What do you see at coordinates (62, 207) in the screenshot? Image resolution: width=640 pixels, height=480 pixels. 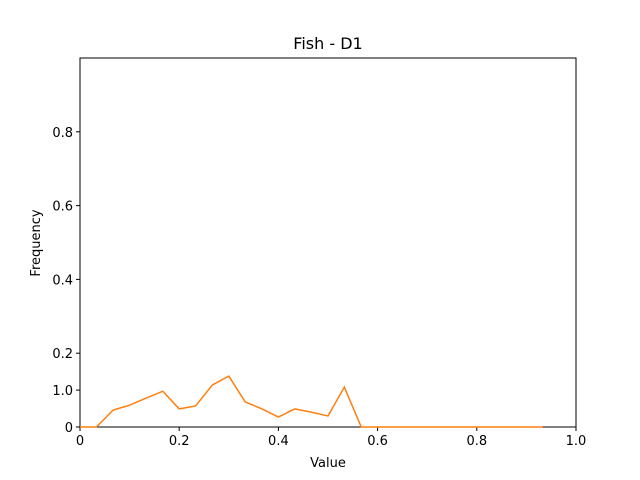 I see `y-tick-label: 0.6` at bounding box center [62, 207].